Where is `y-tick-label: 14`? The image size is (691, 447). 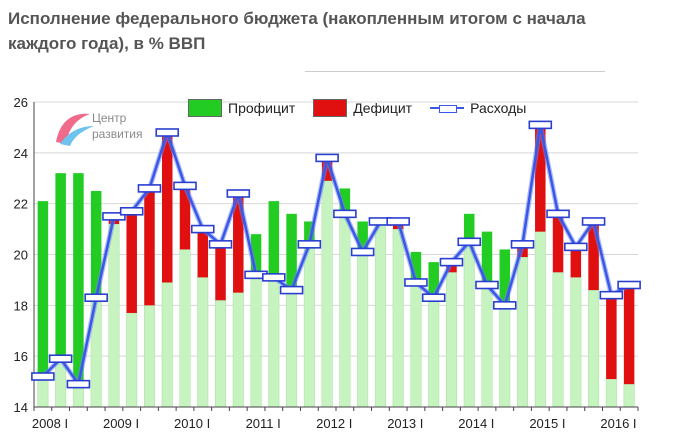 y-tick-label: 14 is located at coordinates (21, 407).